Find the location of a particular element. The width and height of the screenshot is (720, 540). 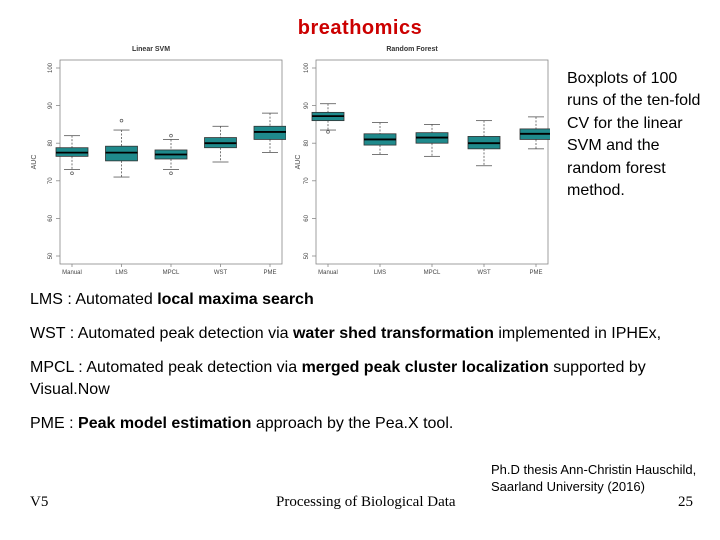

note-lms: LMS : Automated local maxima search is located at coordinates (370, 300).